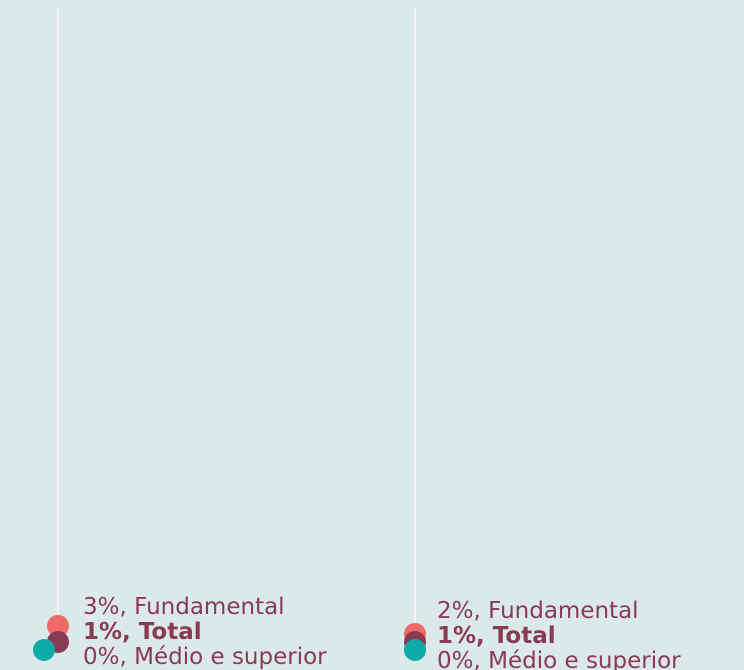 The width and height of the screenshot is (744, 670). I want to click on value-label: 2%, Fundamental, so click(538, 611).